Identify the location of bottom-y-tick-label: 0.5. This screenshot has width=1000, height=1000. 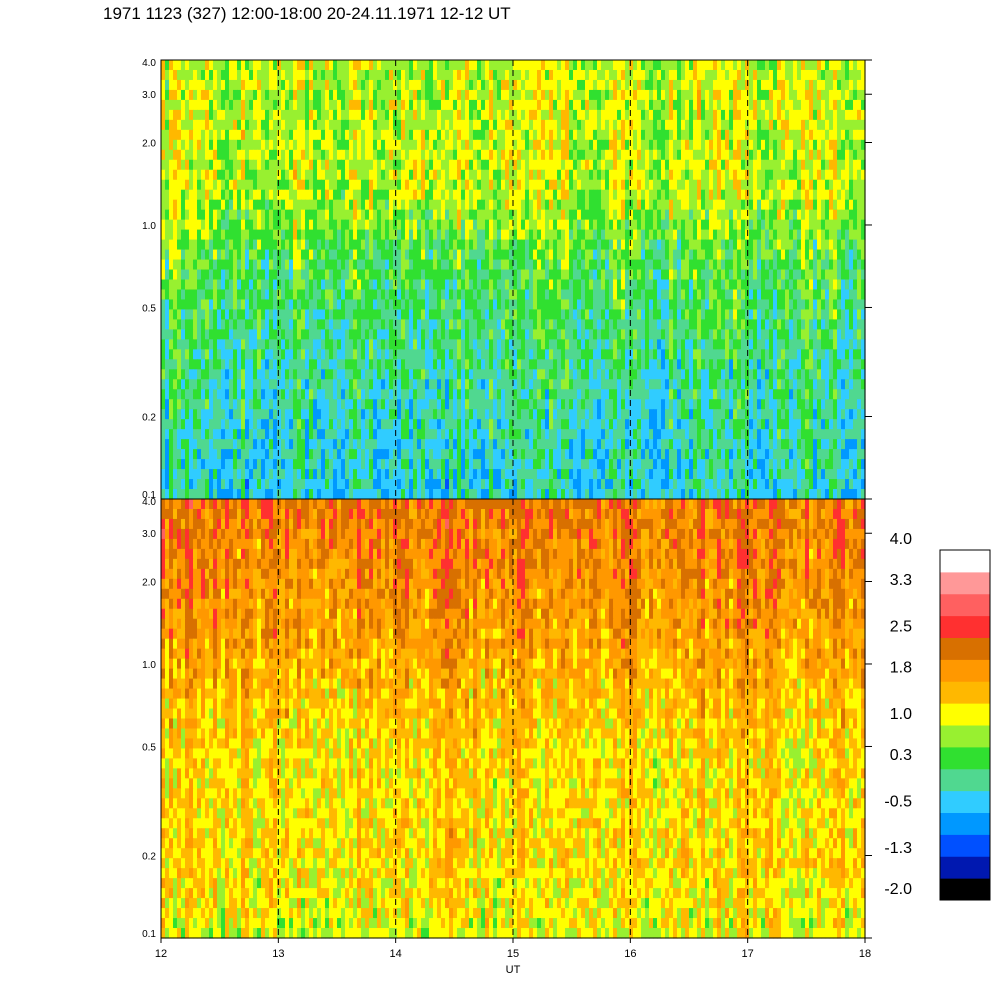
(149, 747).